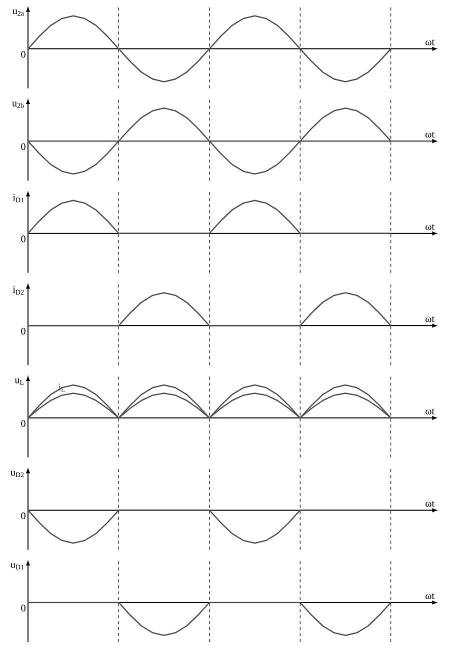  Describe the element at coordinates (18, 13) in the screenshot. I see `y-axis-title: u$_{2a}$` at that location.